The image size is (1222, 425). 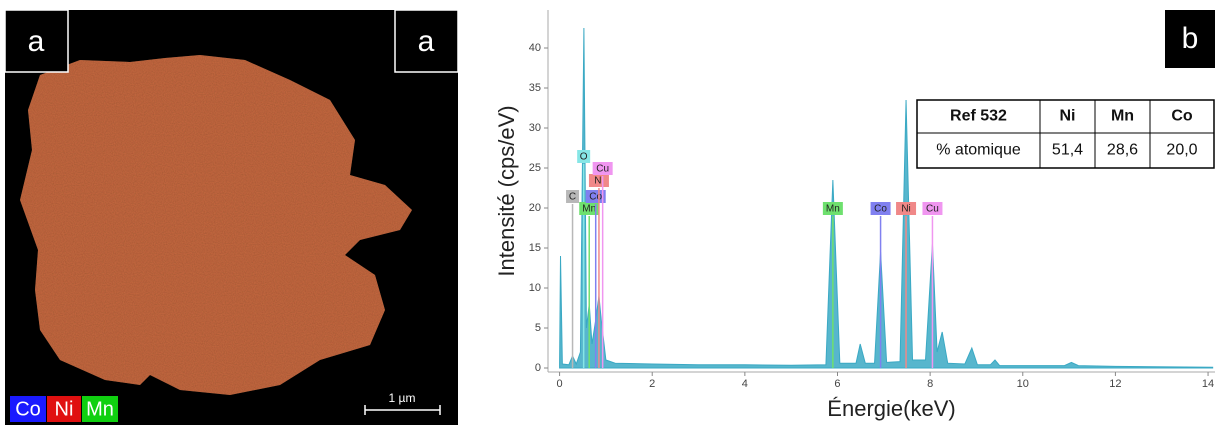 I want to click on y-tick-label: 25, so click(x=535, y=168).